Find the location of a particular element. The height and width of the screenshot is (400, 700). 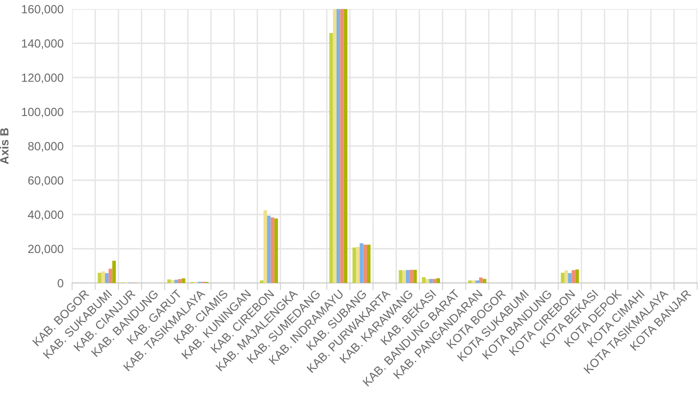

y-tick-label: 160,000 is located at coordinates (43, 10).